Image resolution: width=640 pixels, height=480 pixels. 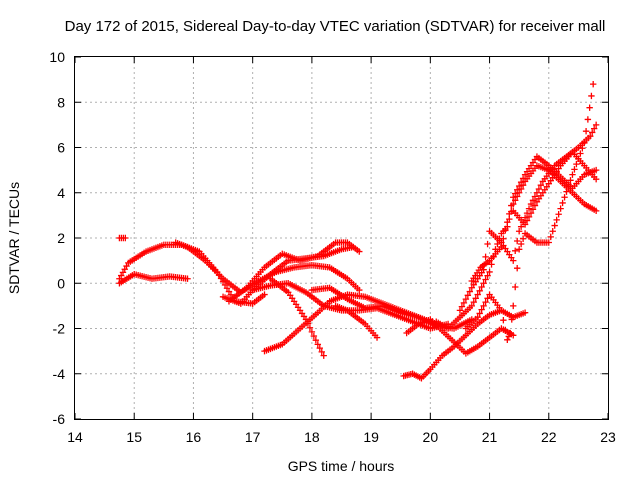 What do you see at coordinates (61, 148) in the screenshot?
I see `y-tick-label: 6` at bounding box center [61, 148].